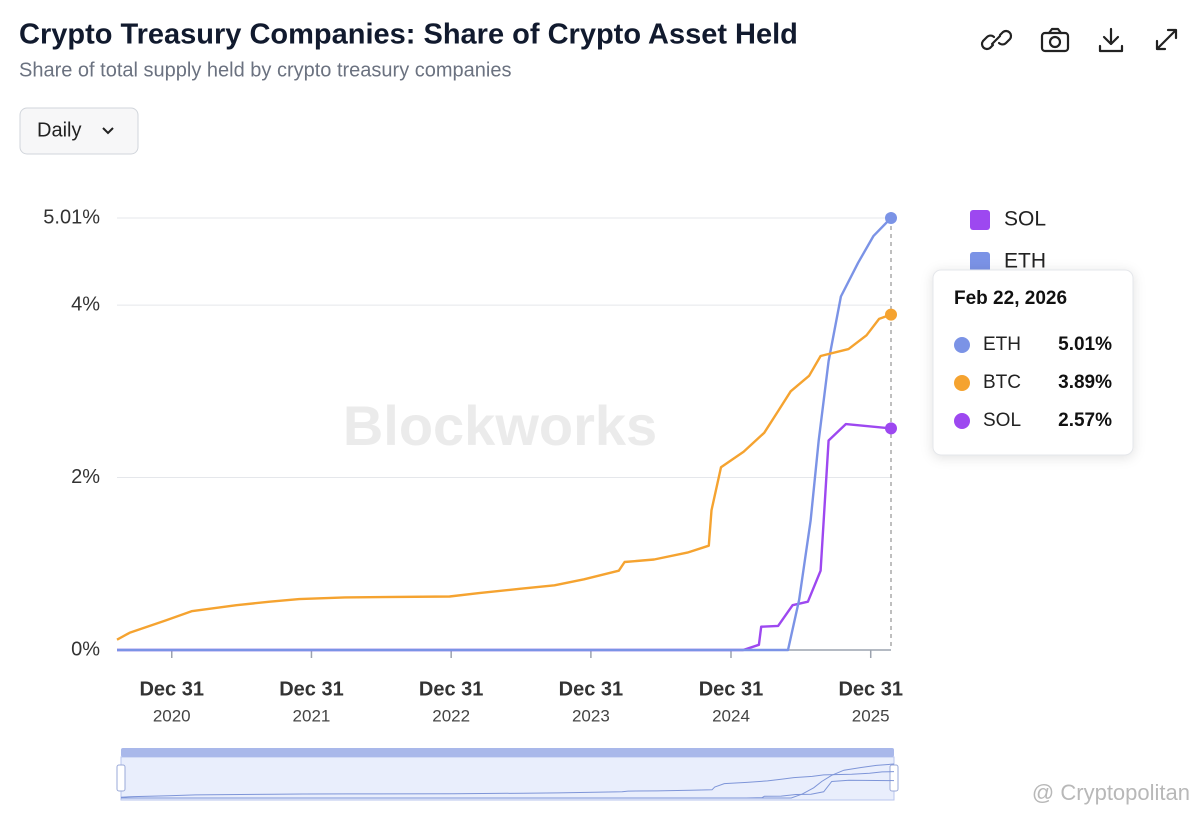  Describe the element at coordinates (108, 131) in the screenshot. I see `dropdown-chevron` at that location.